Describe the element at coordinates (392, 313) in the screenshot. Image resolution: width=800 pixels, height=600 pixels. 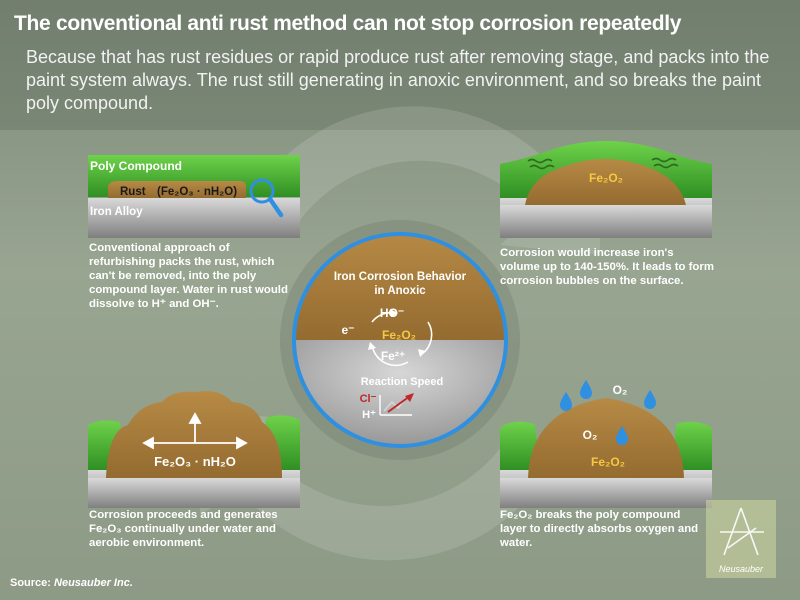
I see `center-ho: HO⁻` at that location.